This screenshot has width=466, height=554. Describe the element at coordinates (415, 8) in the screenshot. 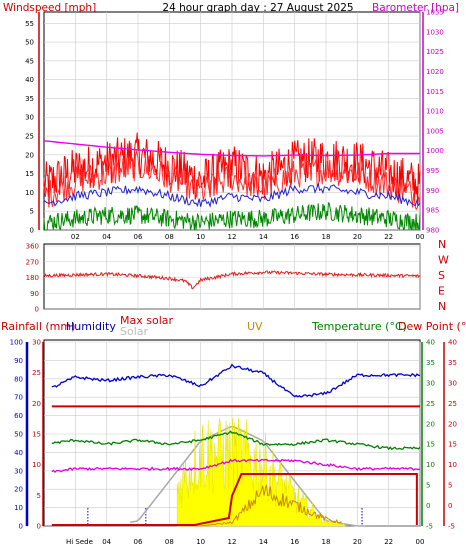

I see `barometer-axis-label: Barometer [hpa]` at that location.